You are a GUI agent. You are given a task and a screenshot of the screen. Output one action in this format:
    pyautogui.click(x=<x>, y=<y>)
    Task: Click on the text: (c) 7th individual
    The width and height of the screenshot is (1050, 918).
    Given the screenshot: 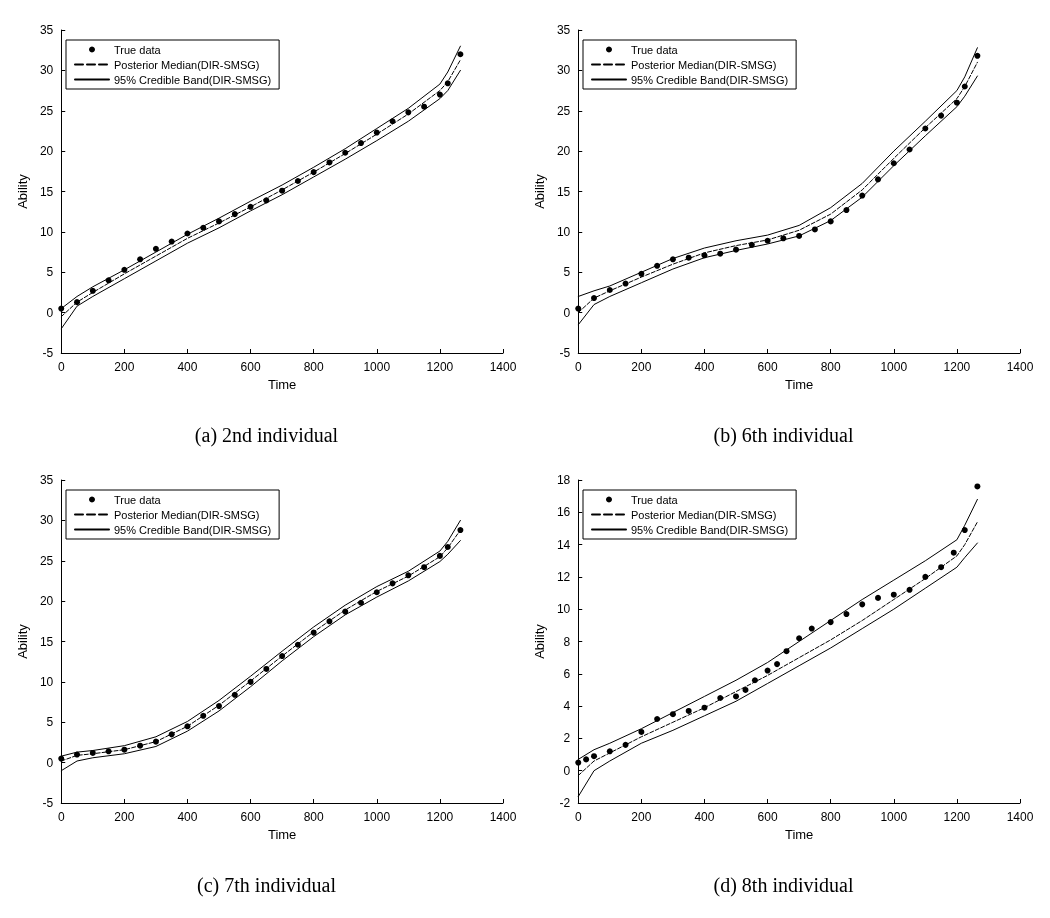 What is the action you would take?
    pyautogui.click(x=267, y=885)
    